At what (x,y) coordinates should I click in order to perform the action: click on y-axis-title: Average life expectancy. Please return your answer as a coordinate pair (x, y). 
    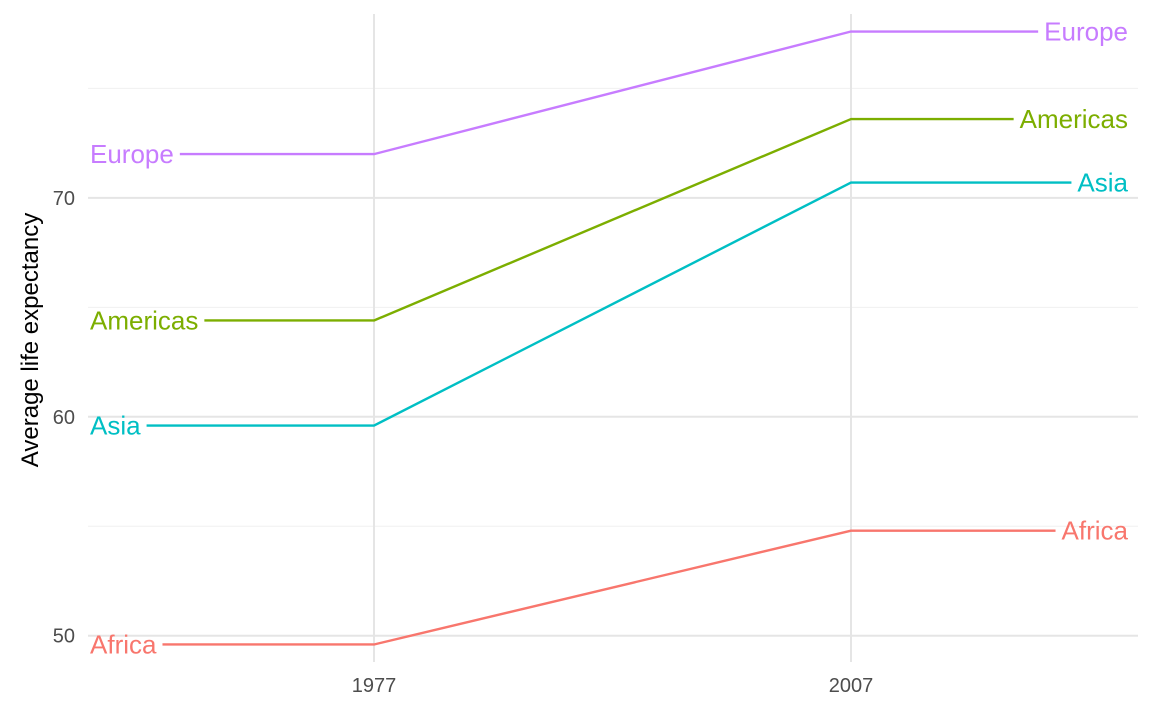
    Looking at the image, I should click on (30, 340).